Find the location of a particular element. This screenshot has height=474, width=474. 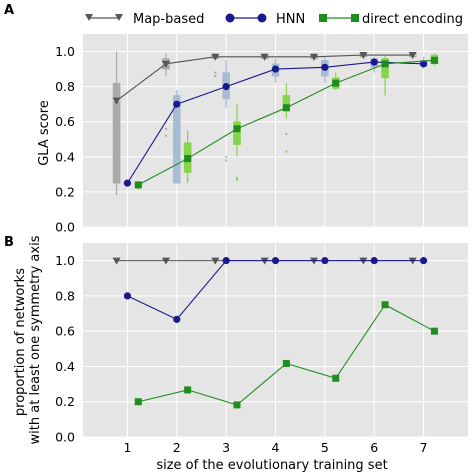

x-tick-label: 3 is located at coordinates (226, 447).